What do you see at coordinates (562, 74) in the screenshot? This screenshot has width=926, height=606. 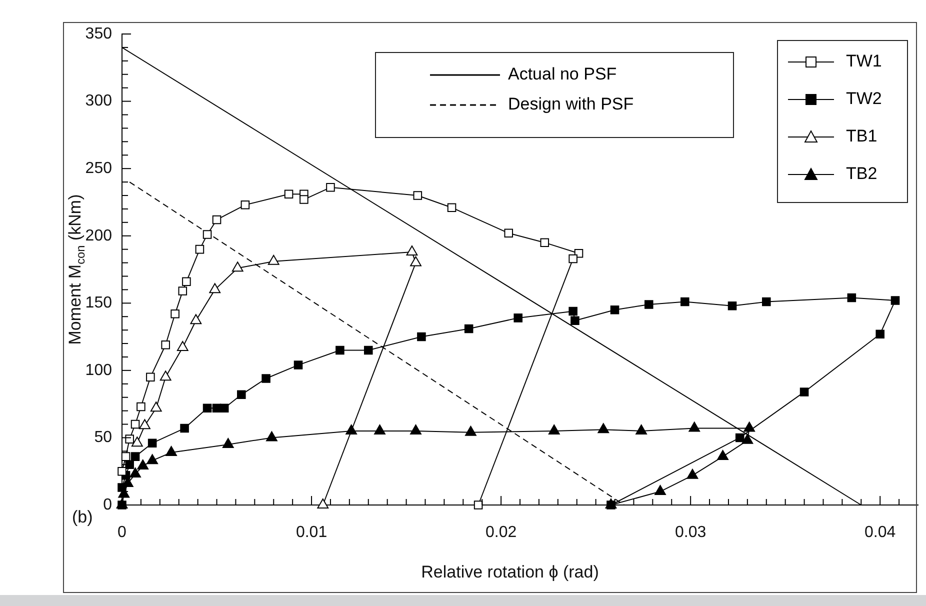 I see `legend-label: Actual no PSF` at bounding box center [562, 74].